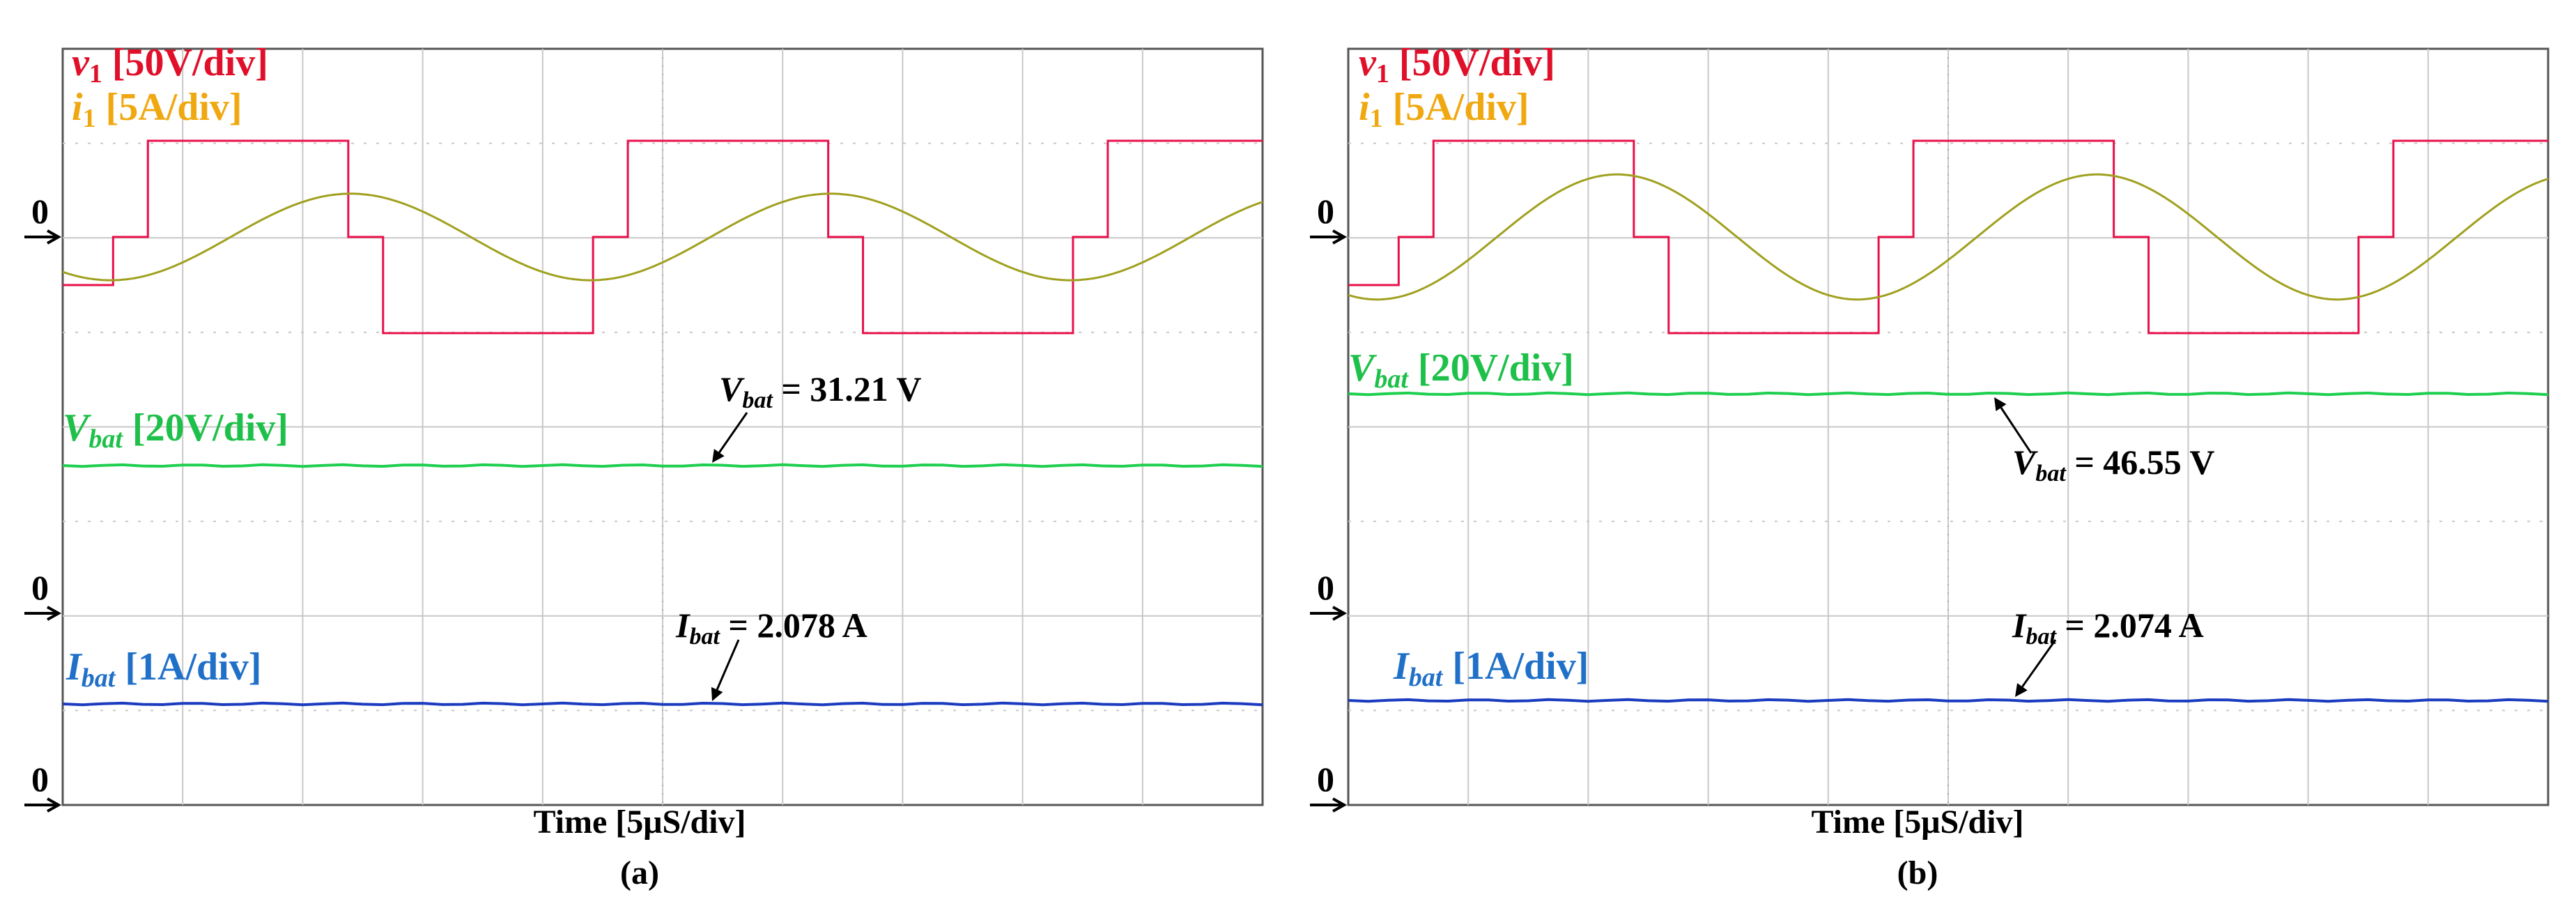 Image resolution: width=2576 pixels, height=913 pixels. I want to click on annotation-vbat: Vbat = 46.55 V, so click(2113, 465).